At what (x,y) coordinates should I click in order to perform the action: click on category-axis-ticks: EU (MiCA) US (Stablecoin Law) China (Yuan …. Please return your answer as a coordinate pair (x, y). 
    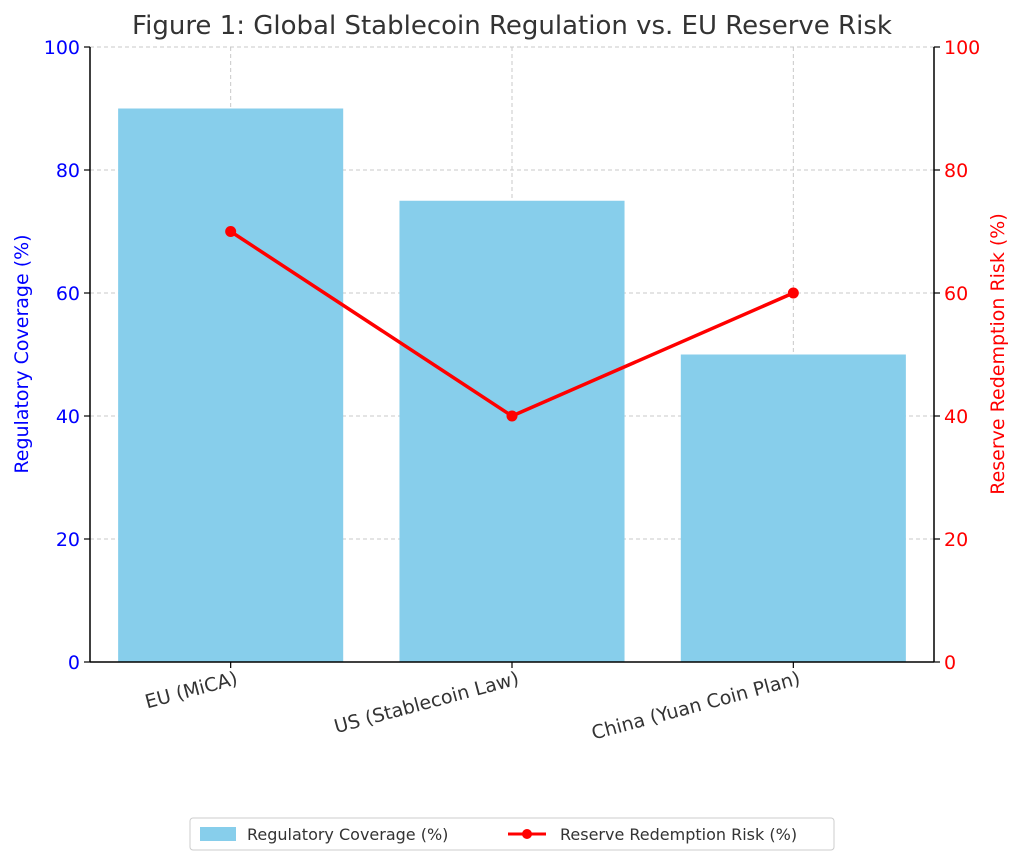
    Looking at the image, I should click on (473, 703).